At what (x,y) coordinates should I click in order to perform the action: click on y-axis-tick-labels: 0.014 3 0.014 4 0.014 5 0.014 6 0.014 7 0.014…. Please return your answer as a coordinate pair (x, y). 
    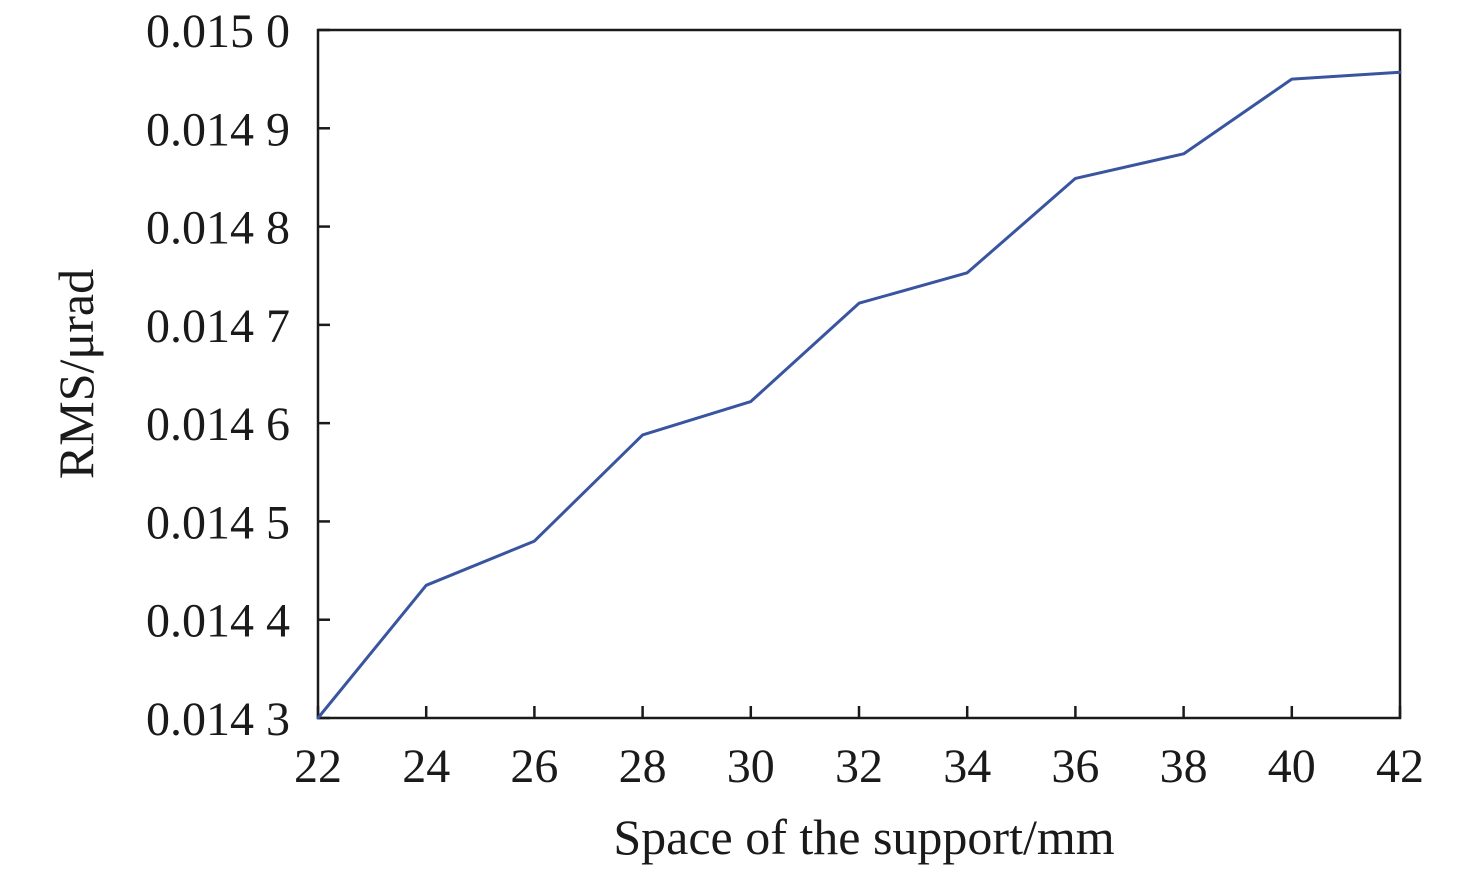
    Looking at the image, I should click on (218, 375).